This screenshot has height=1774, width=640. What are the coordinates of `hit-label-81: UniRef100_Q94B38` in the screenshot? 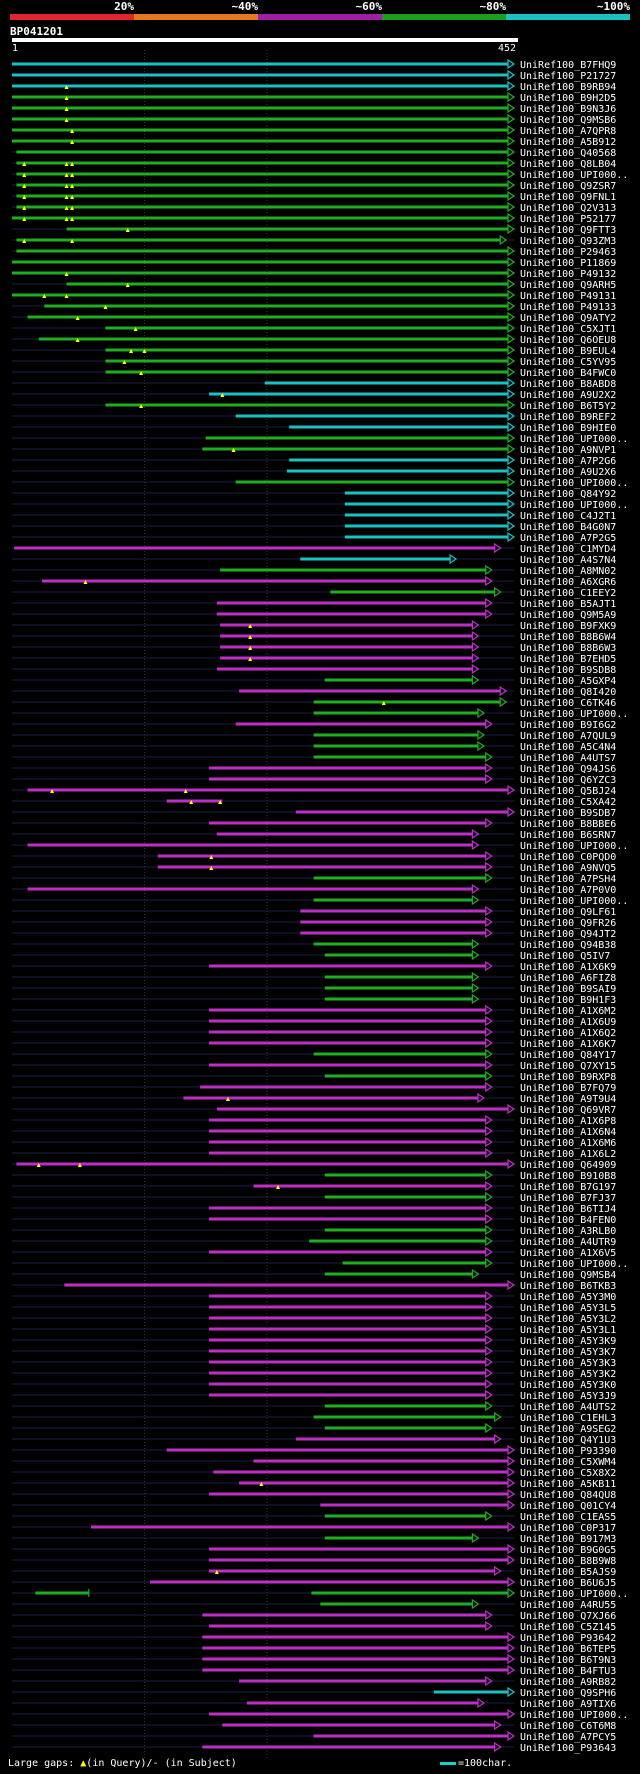 It's located at (568, 945).